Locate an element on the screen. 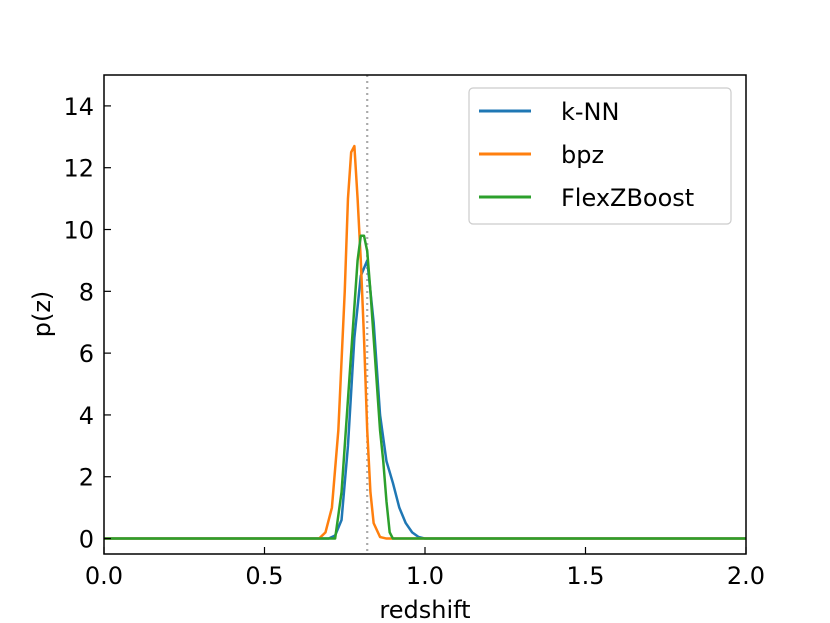 Image resolution: width=830 pixels, height=623 pixels. x-axis: 0.0 0.5 1.0 1.5 2.0 is located at coordinates (425, 568).